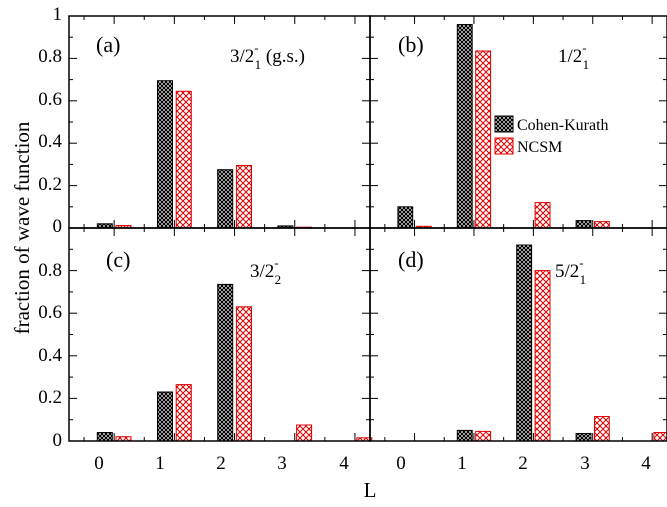  What do you see at coordinates (370, 490) in the screenshot?
I see `x-axis-label: L` at bounding box center [370, 490].